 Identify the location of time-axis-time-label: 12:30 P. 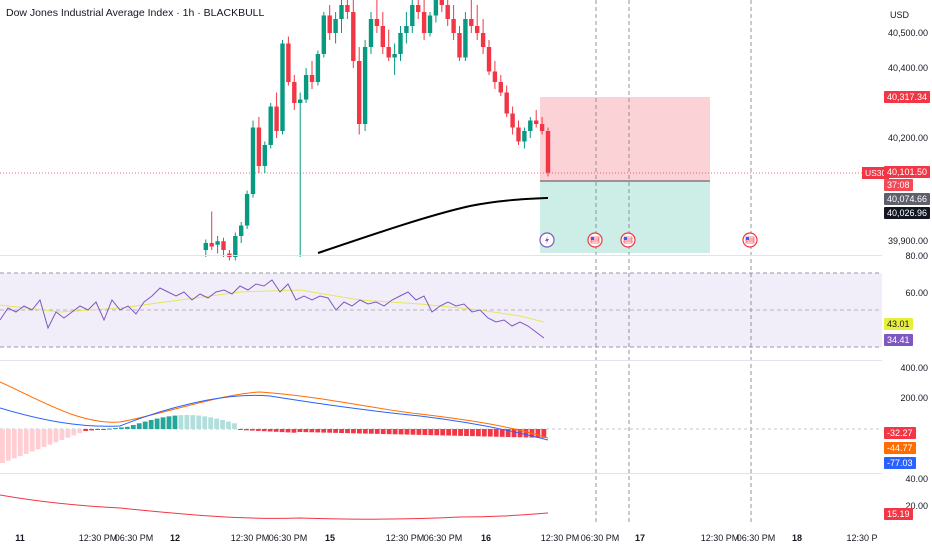
(862, 538).